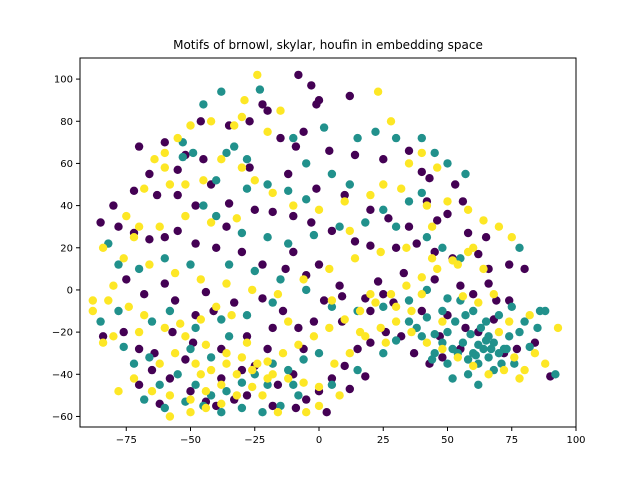 Image resolution: width=640 pixels, height=480 pixels. I want to click on x-tick-label: 100, so click(575, 440).